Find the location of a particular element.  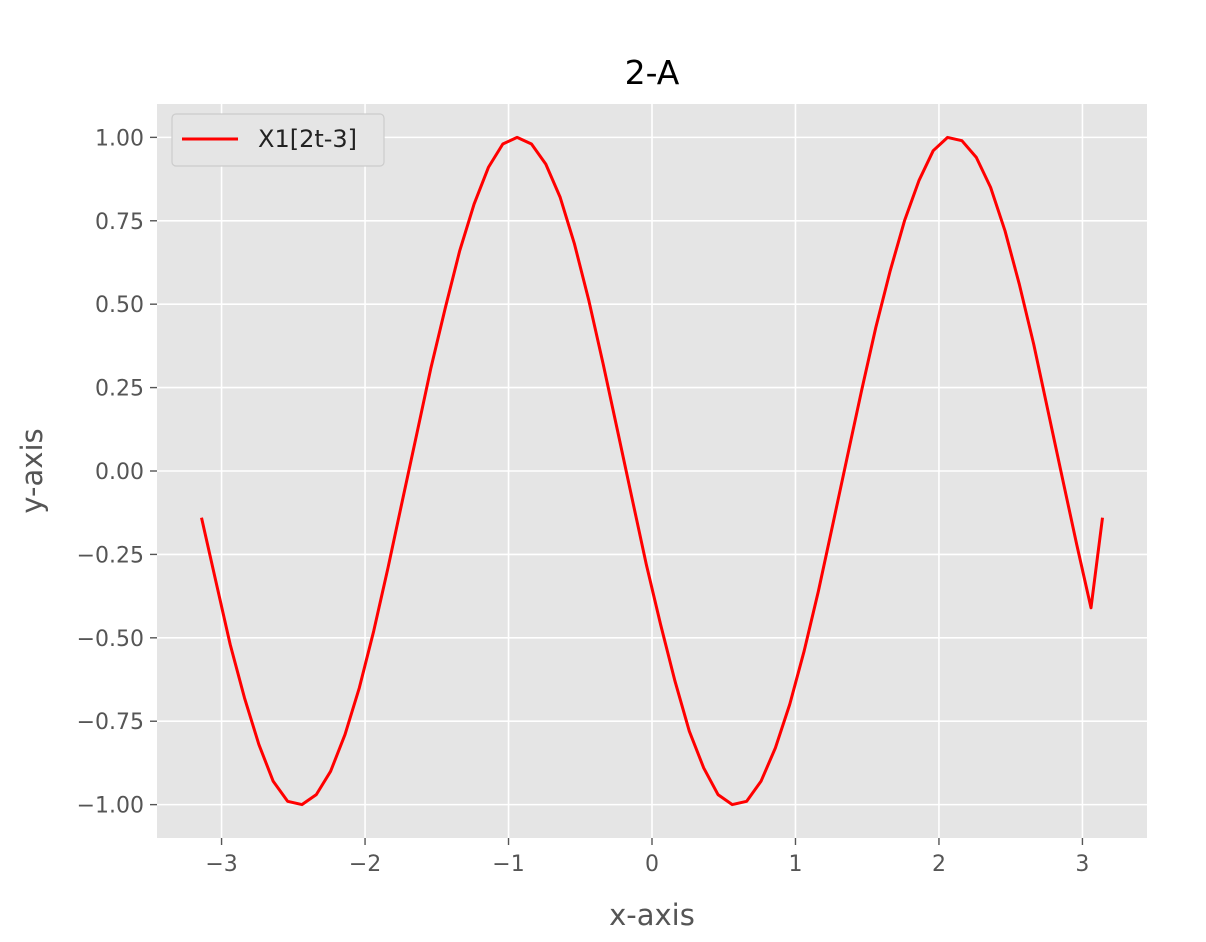

x-tick-label: 3 is located at coordinates (1082, 864).